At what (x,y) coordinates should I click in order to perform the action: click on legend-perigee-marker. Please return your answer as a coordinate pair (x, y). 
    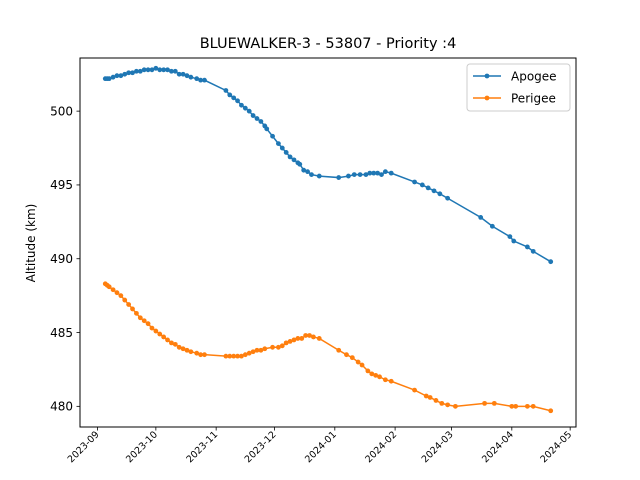
    Looking at the image, I should click on (487, 98).